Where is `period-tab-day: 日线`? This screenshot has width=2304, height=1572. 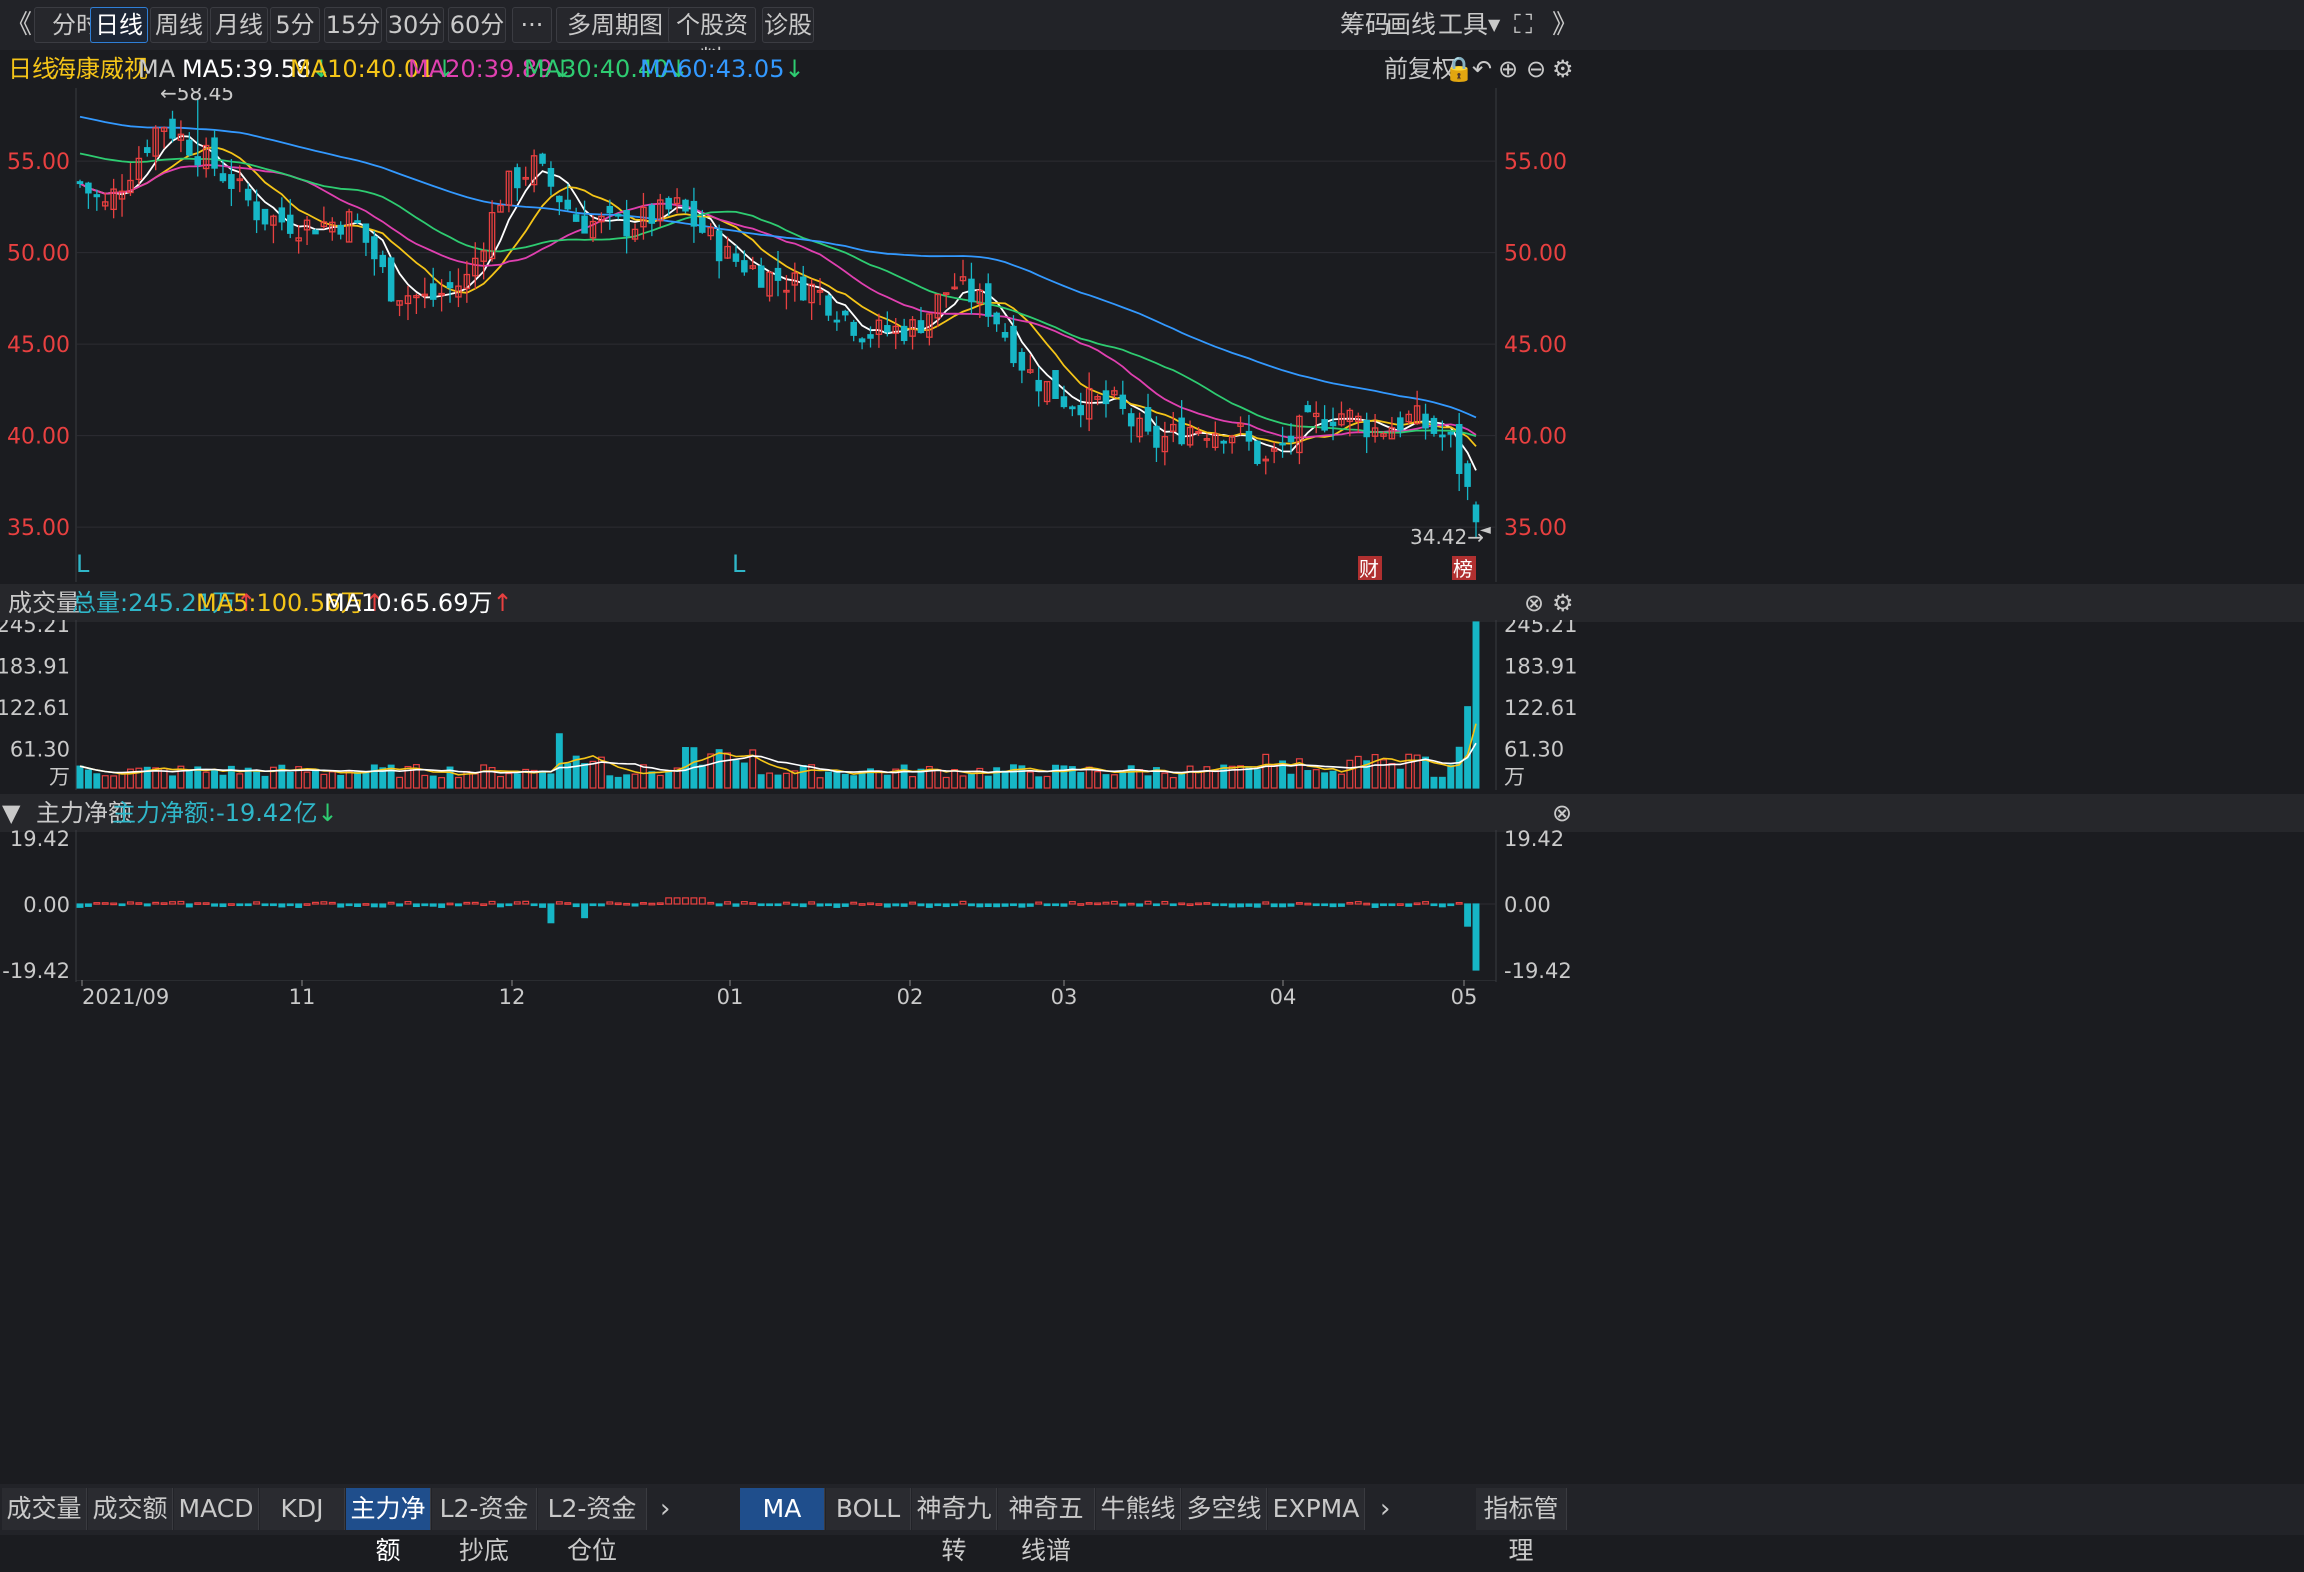 period-tab-day: 日线 is located at coordinates (119, 25).